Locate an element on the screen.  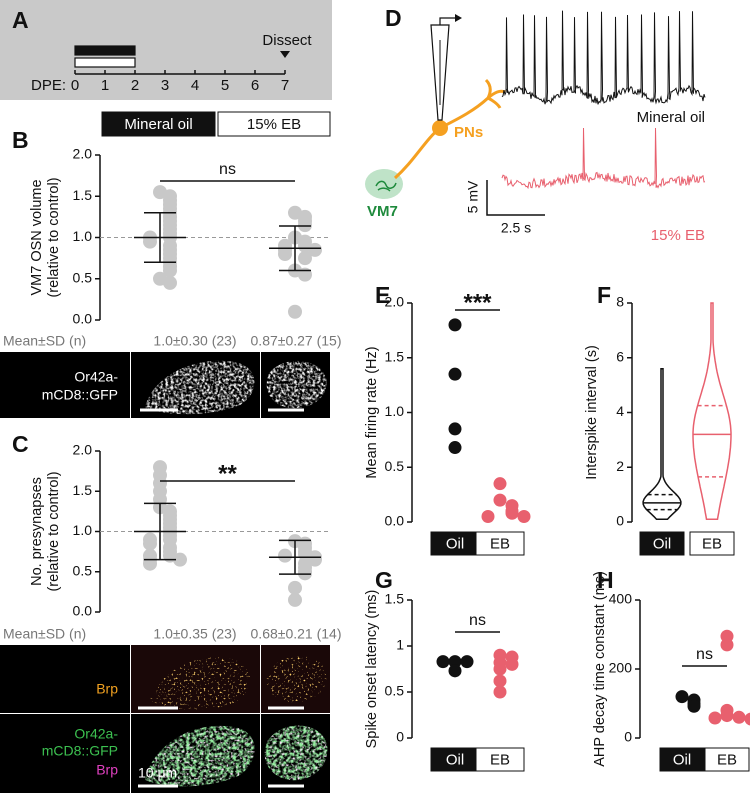
electrode-lead is located at coordinates (448, 21).